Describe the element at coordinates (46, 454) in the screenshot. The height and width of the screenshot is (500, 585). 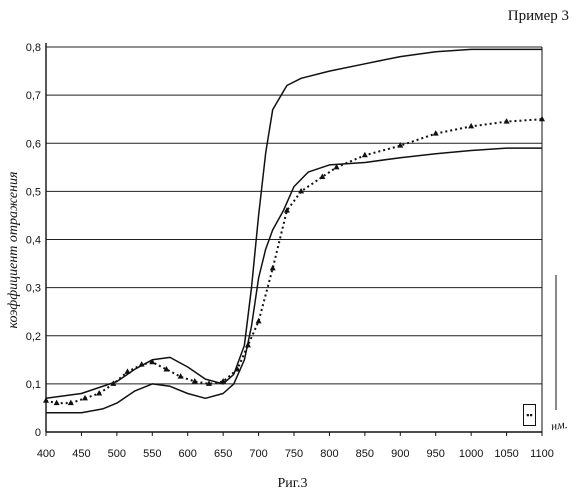
I see `x-tick-label: 400` at that location.